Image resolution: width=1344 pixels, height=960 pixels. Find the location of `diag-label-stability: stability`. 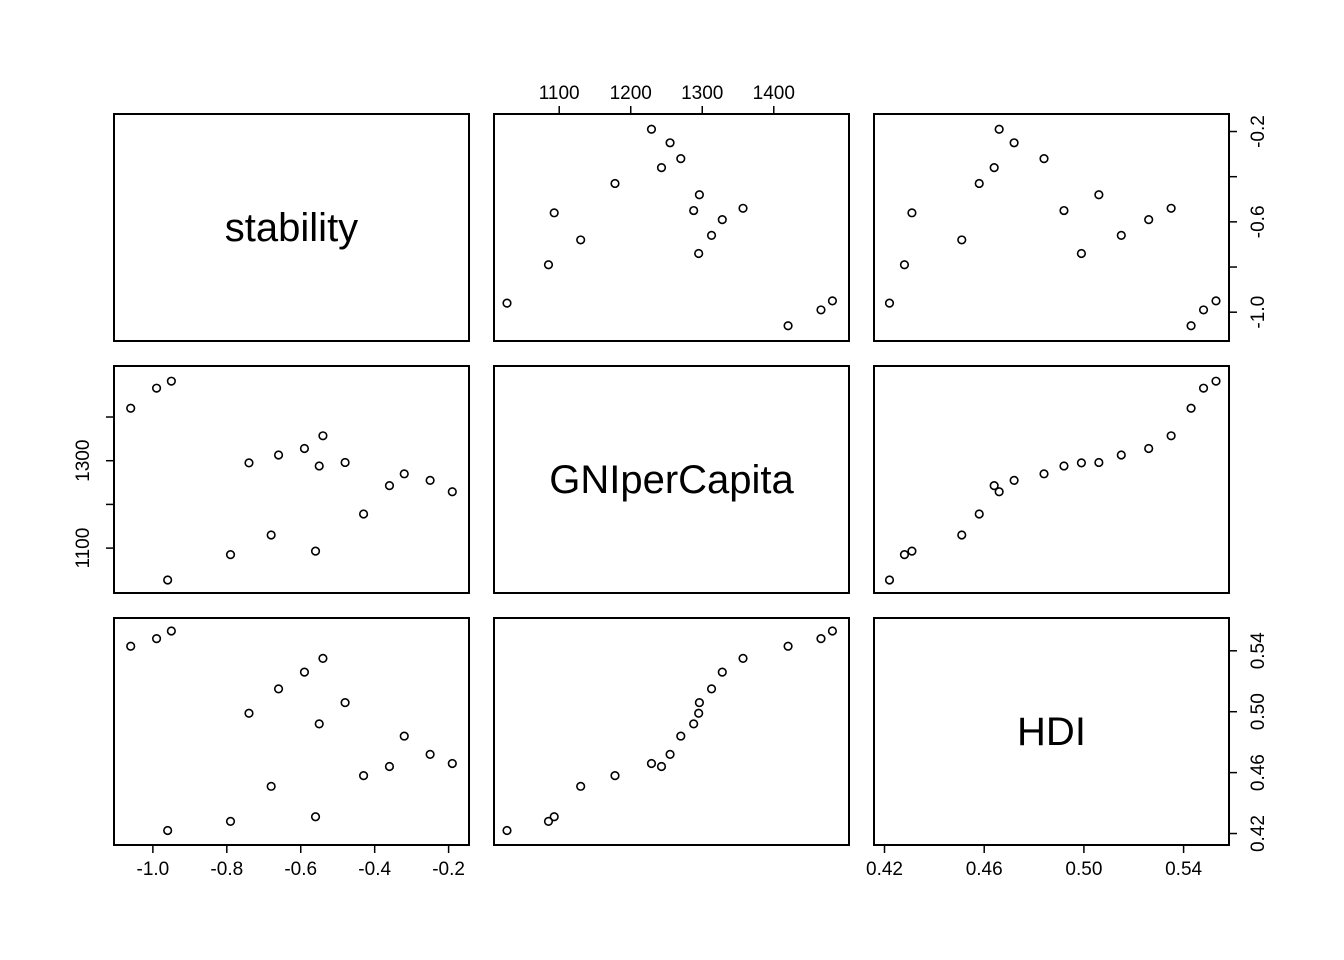

diag-label-stability: stability is located at coordinates (291, 228).